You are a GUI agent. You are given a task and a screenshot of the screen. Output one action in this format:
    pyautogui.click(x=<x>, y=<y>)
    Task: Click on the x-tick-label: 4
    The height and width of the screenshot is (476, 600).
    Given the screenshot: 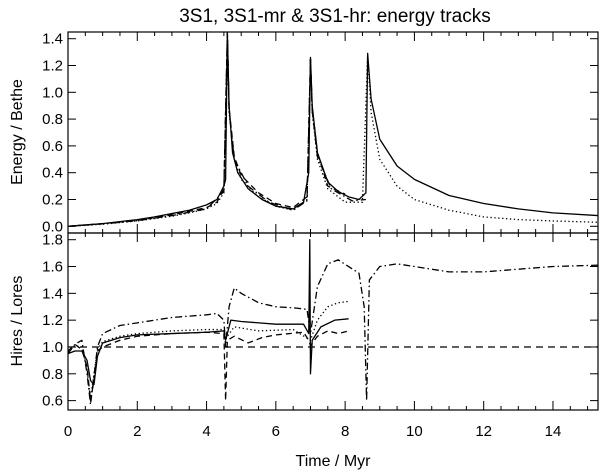 What is the action you would take?
    pyautogui.click(x=206, y=431)
    